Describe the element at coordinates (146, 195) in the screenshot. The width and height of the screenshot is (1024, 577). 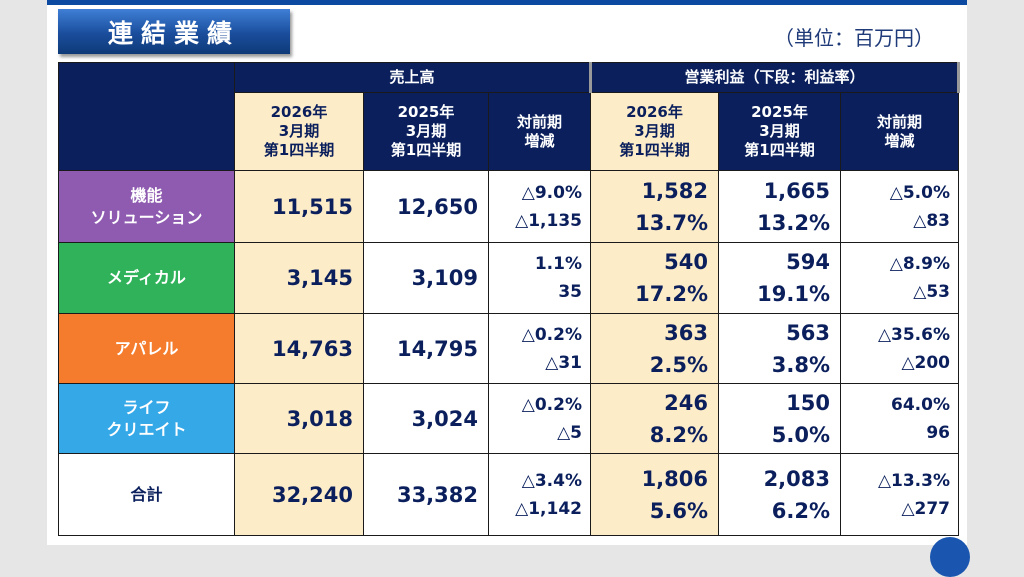
I see `line: 機能` at that location.